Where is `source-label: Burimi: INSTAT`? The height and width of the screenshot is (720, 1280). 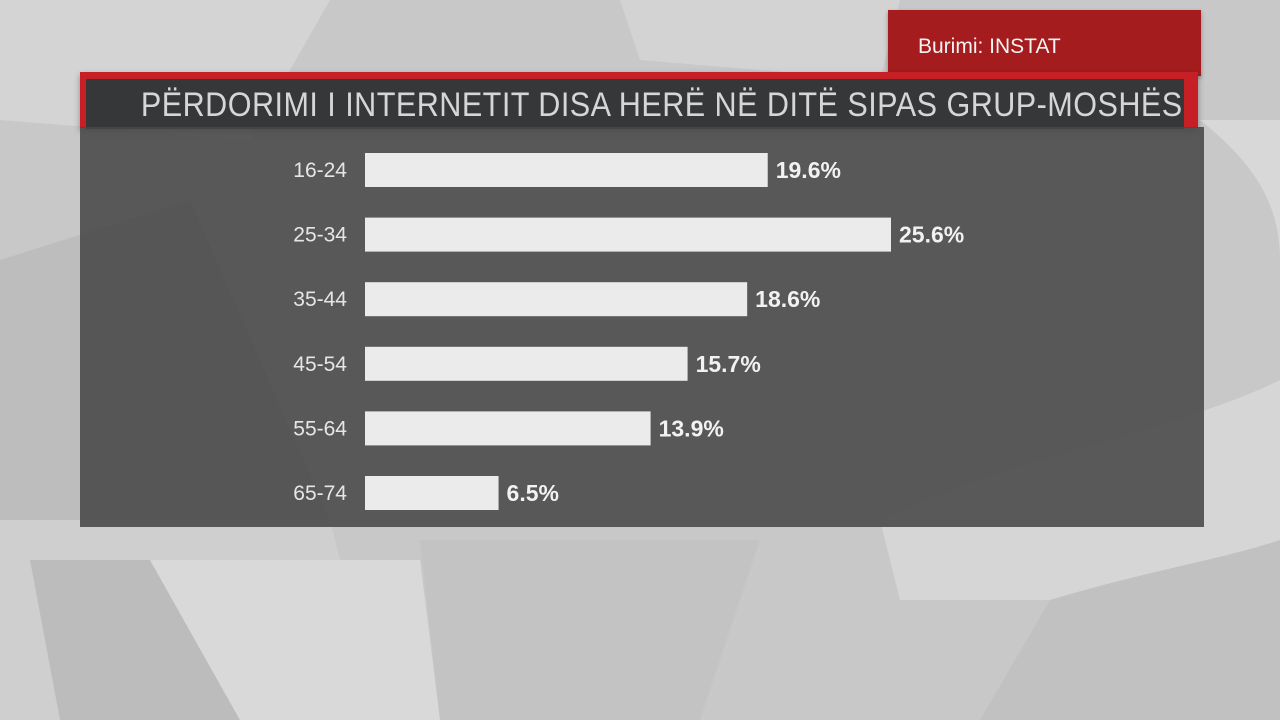 source-label: Burimi: INSTAT is located at coordinates (989, 46).